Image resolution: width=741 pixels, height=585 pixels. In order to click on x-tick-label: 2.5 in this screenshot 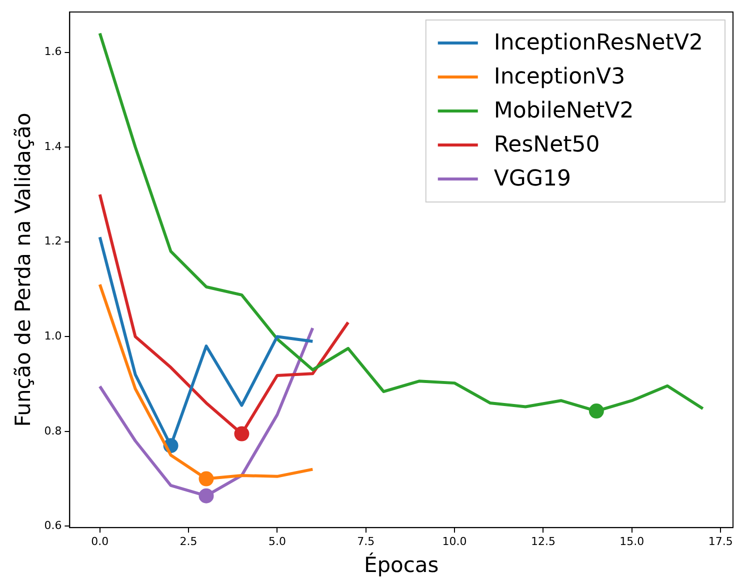, I will do `click(189, 541)`.